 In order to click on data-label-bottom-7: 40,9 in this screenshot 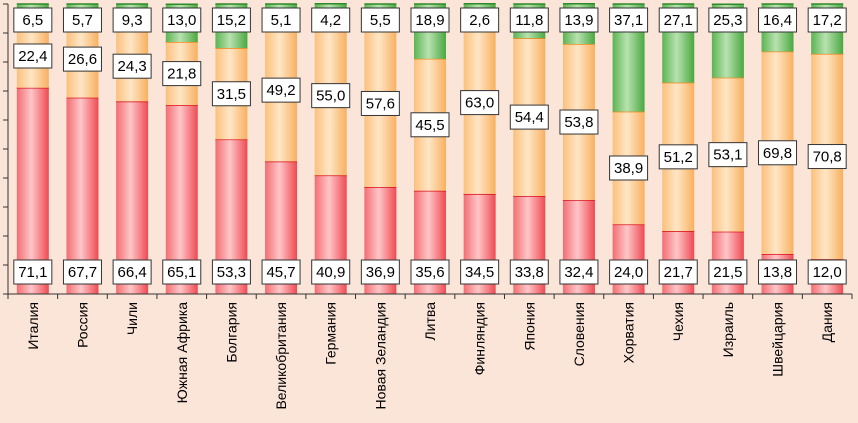, I will do `click(330, 272)`.